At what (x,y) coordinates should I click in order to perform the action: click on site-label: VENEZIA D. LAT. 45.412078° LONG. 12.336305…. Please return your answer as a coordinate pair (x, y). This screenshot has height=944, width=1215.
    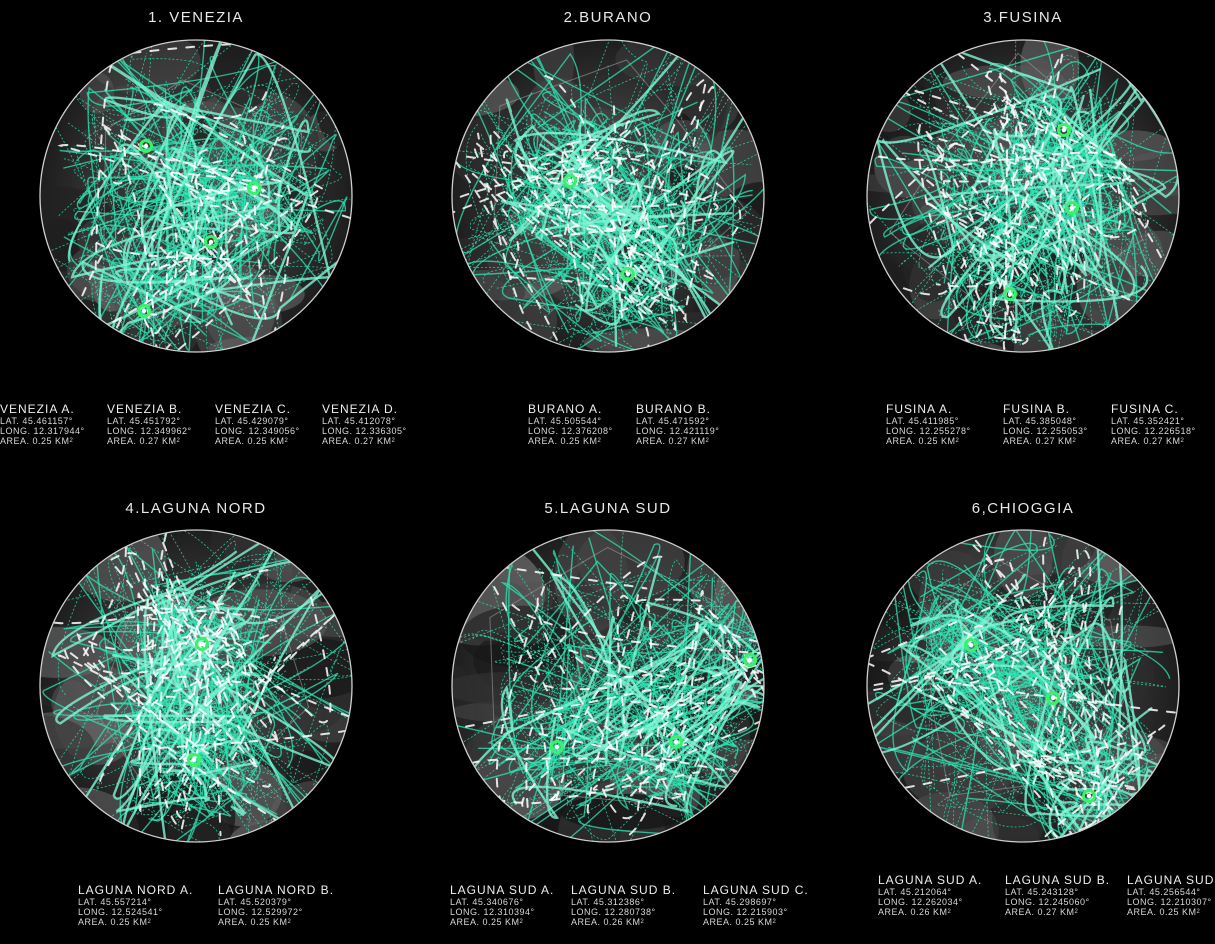
    Looking at the image, I should click on (364, 424).